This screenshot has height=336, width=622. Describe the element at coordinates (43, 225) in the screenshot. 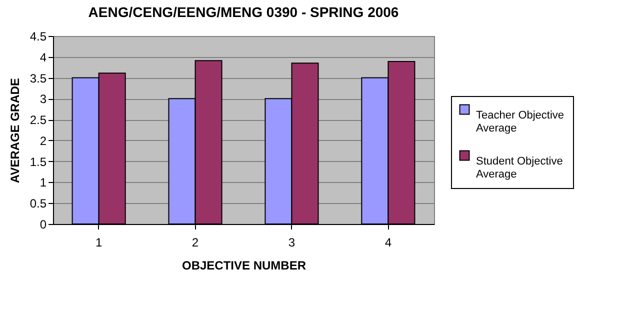

I see `y-tick-label: 0` at that location.